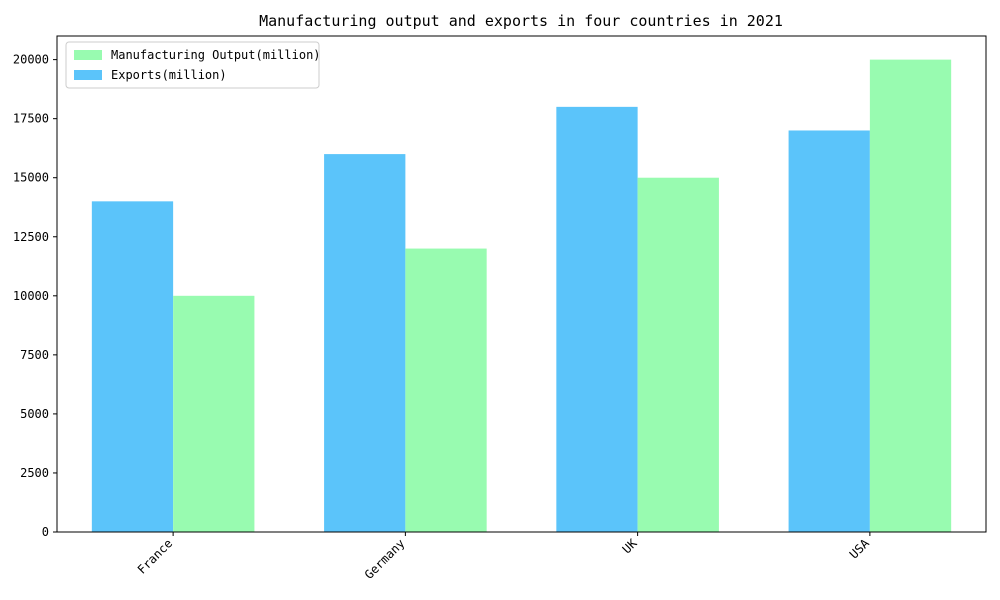  What do you see at coordinates (910, 295) in the screenshot?
I see `bar-usa-manufacturing-output` at bounding box center [910, 295].